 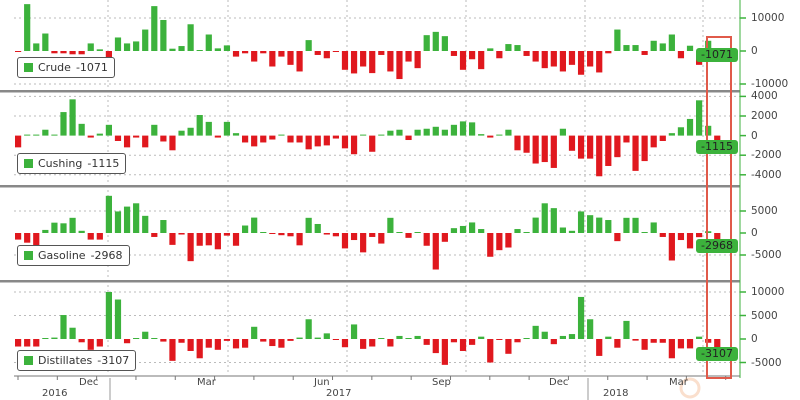 I want to click on y-tick-label: -10000, so click(x=770, y=84).